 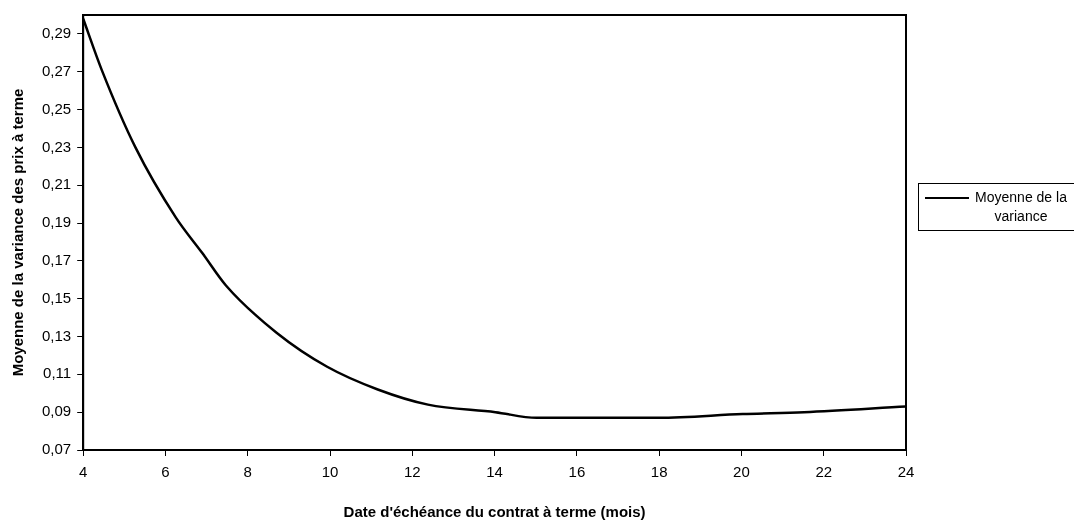 I want to click on y-tick-label: 0,13, so click(x=56, y=335).